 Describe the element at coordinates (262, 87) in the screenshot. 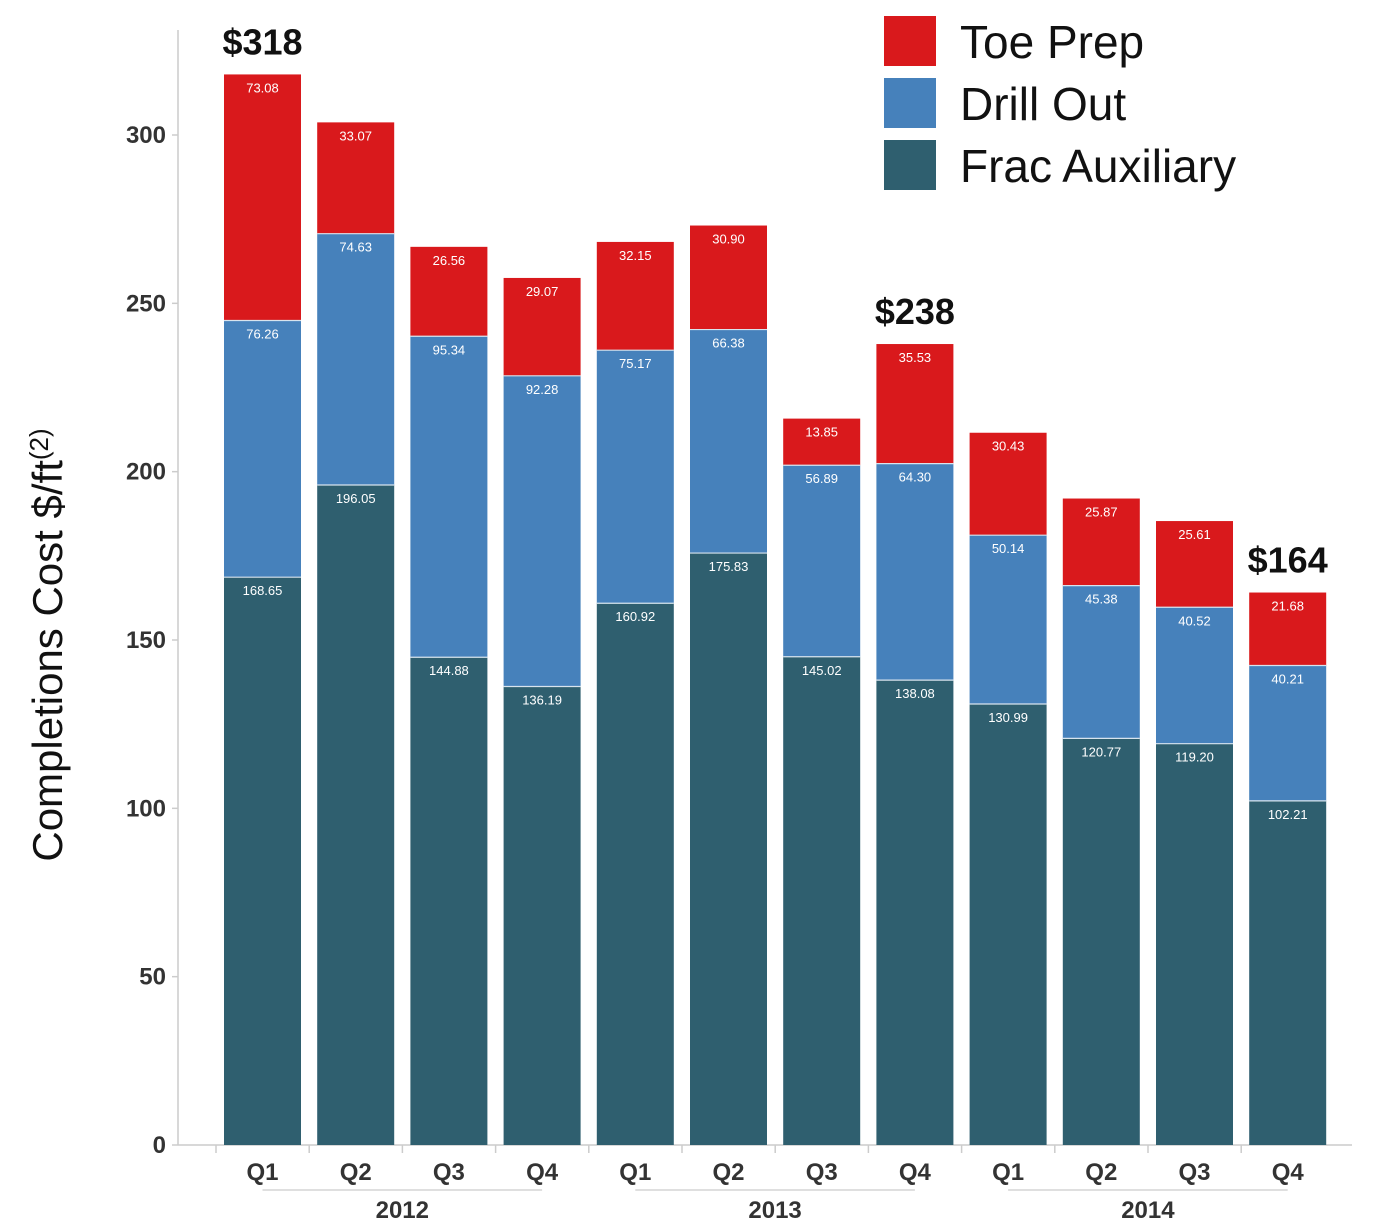

I see `data-label: 73.08` at that location.